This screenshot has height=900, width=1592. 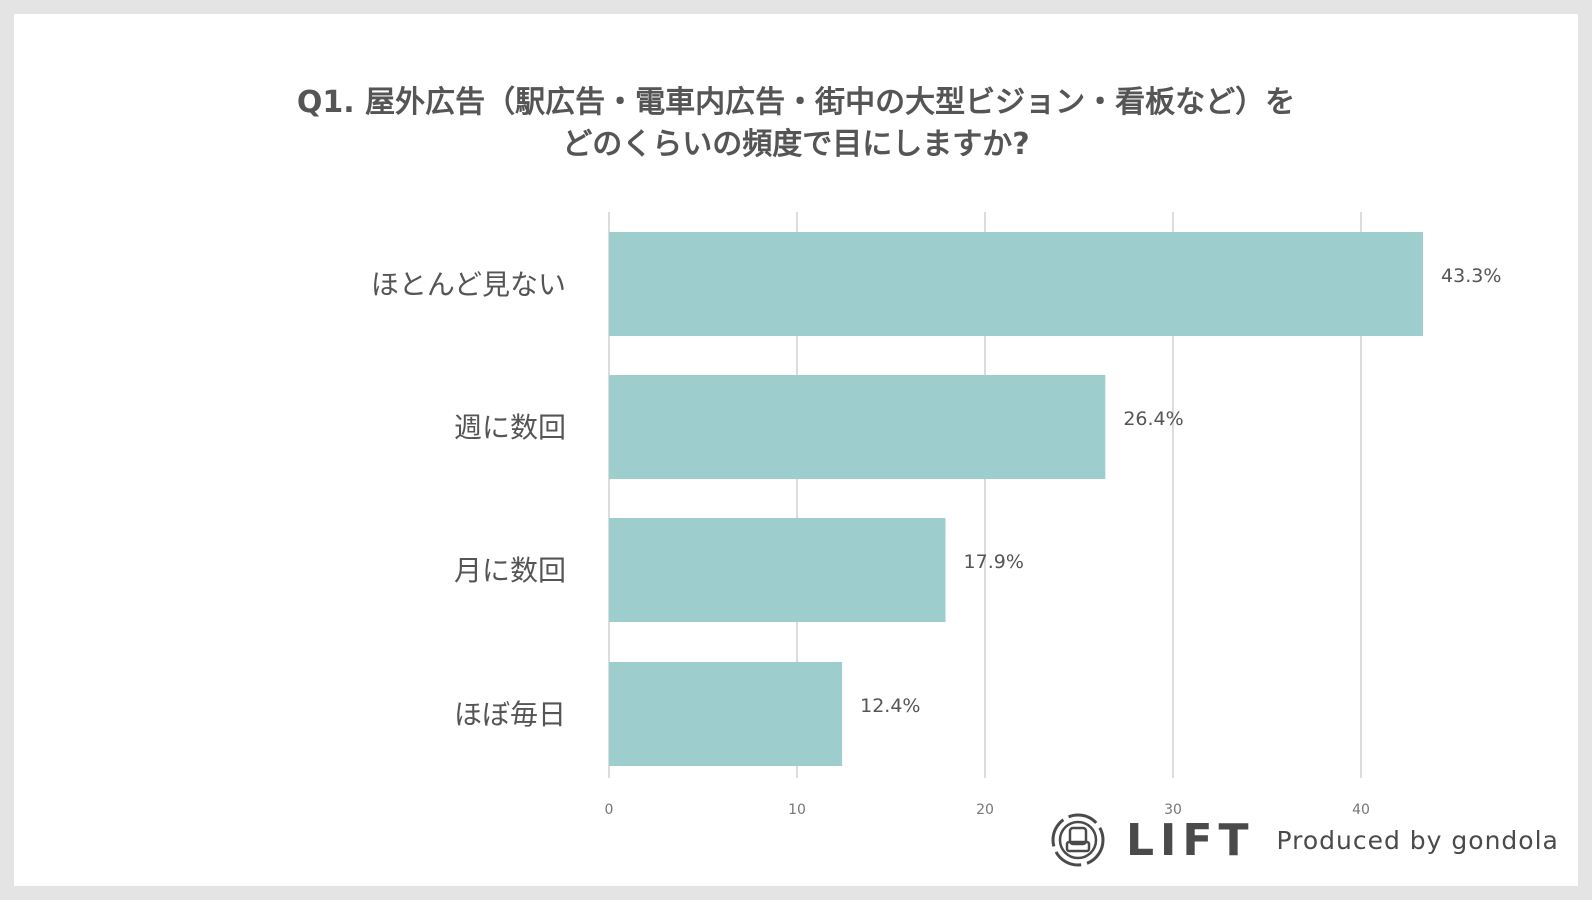 I want to click on x-tick-label: 40, so click(x=1361, y=810).